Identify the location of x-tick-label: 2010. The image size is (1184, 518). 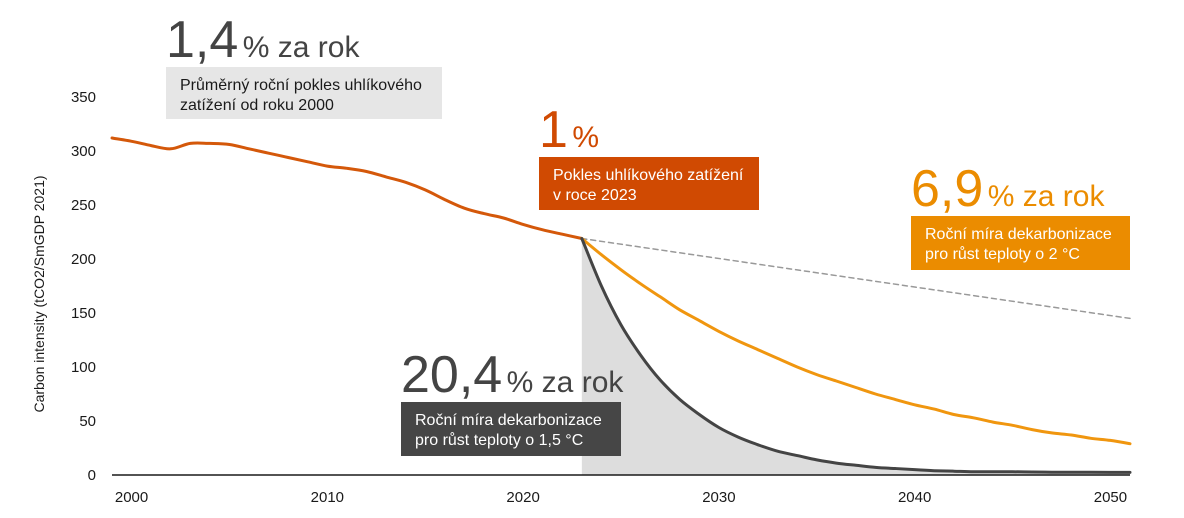
(327, 497).